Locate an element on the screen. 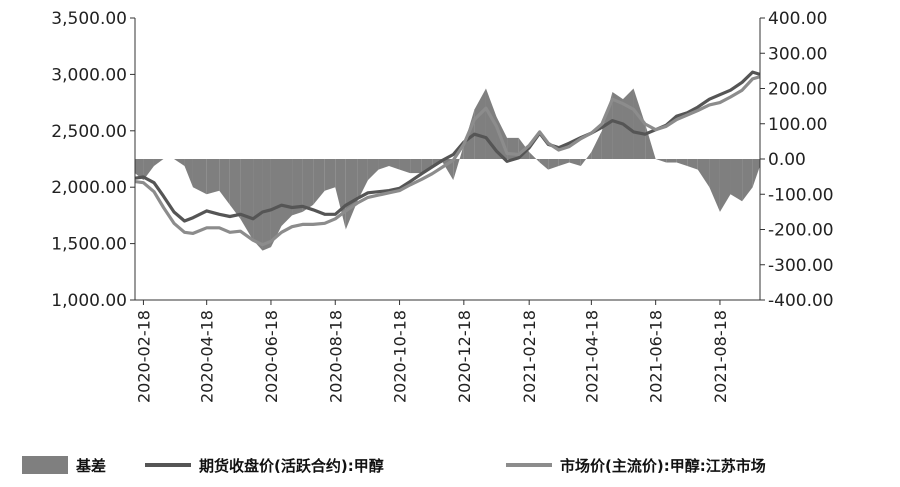  right-tick-label: -300.00 is located at coordinates (801, 266).